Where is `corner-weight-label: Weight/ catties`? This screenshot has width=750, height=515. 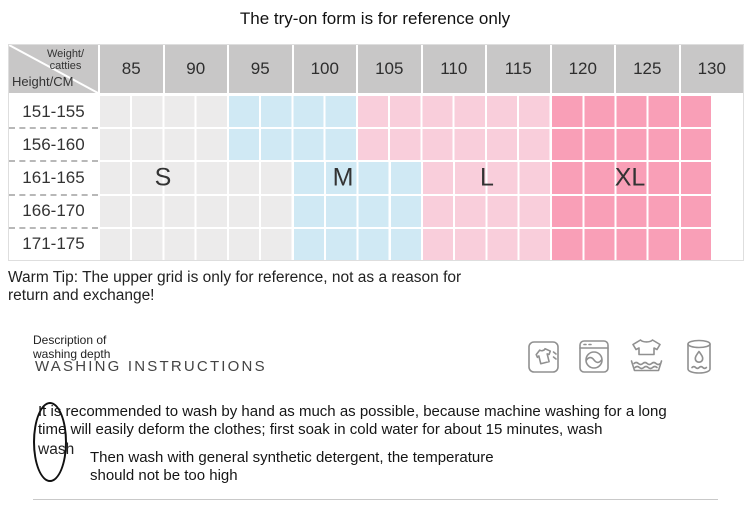
corner-weight-label: Weight/ catties is located at coordinates (65, 60).